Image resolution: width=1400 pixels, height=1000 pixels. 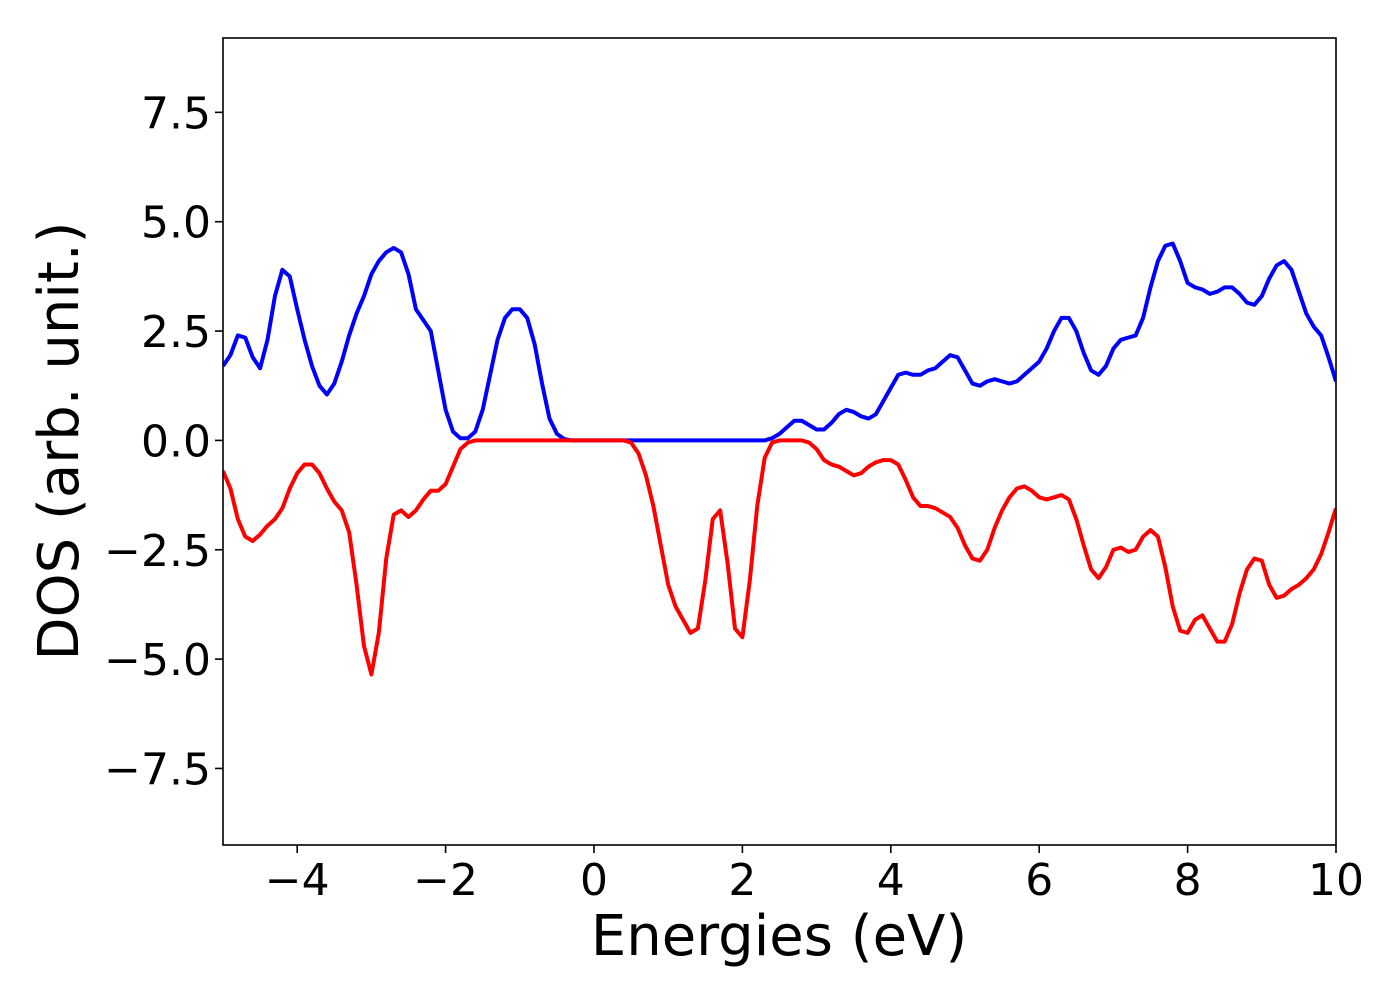 What do you see at coordinates (1039, 880) in the screenshot?
I see `x-tick-label: 6` at bounding box center [1039, 880].